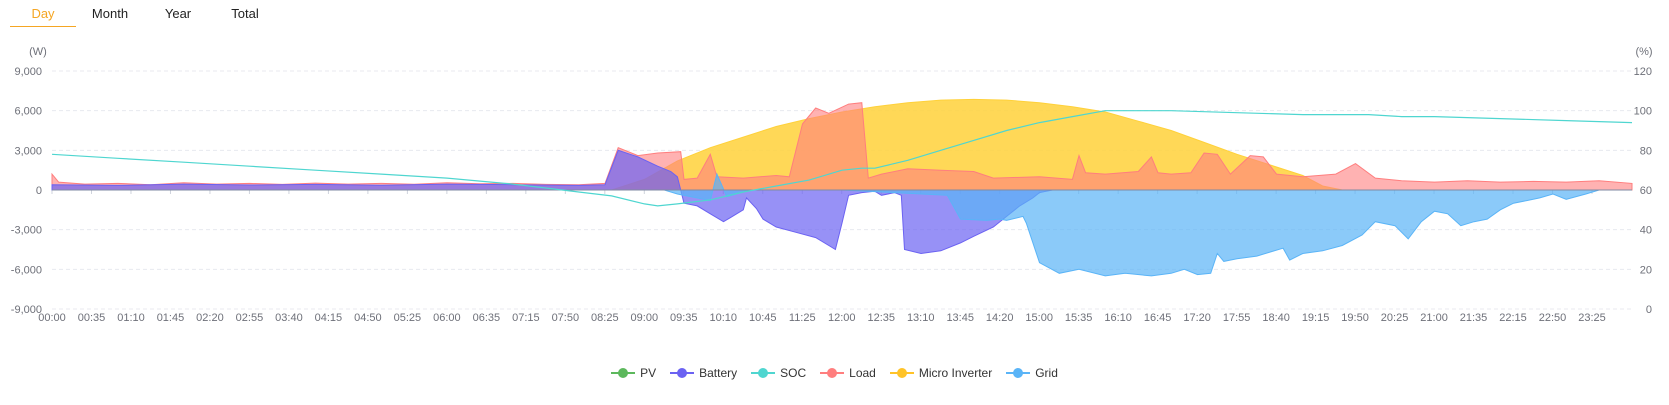 The image size is (1669, 405). Describe the element at coordinates (92, 318) in the screenshot. I see `x-tick-label: 00:35` at that location.